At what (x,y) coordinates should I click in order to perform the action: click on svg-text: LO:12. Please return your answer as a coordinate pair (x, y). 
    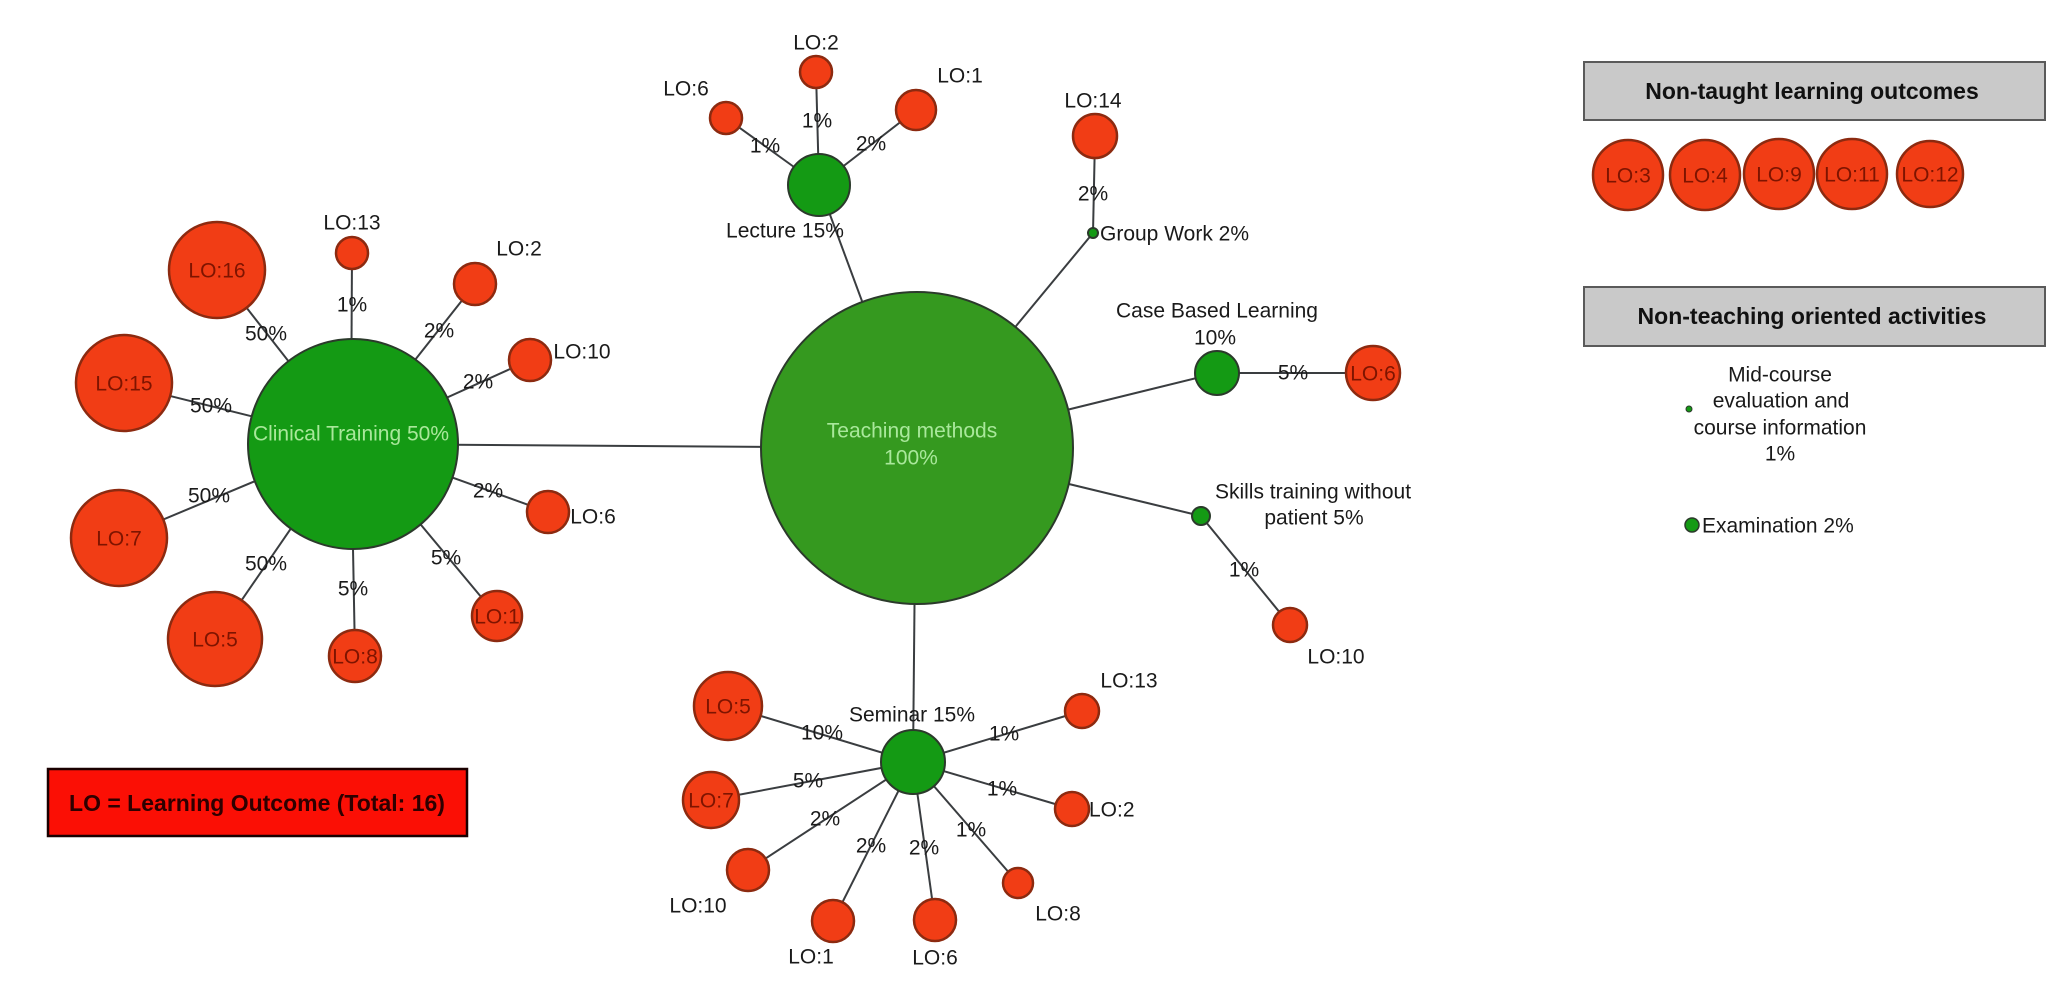
    Looking at the image, I should click on (1929, 175).